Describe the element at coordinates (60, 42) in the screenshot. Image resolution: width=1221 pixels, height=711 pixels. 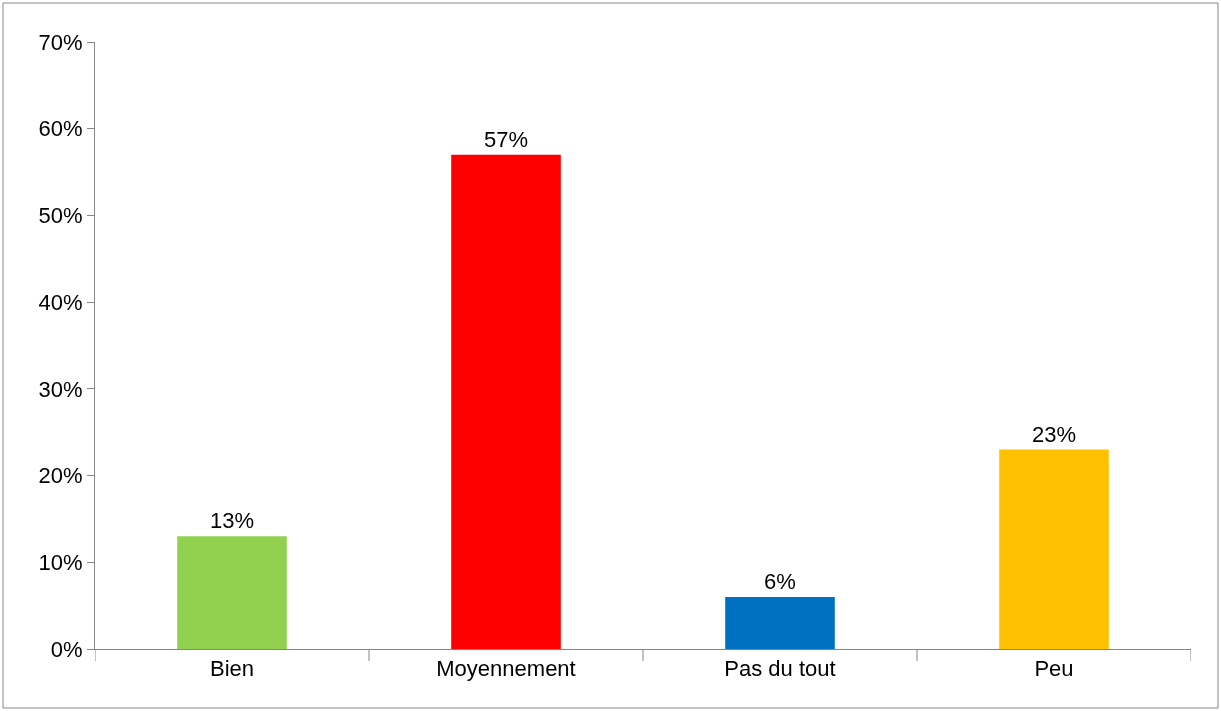
I see `y-tick-label: 70%` at that location.